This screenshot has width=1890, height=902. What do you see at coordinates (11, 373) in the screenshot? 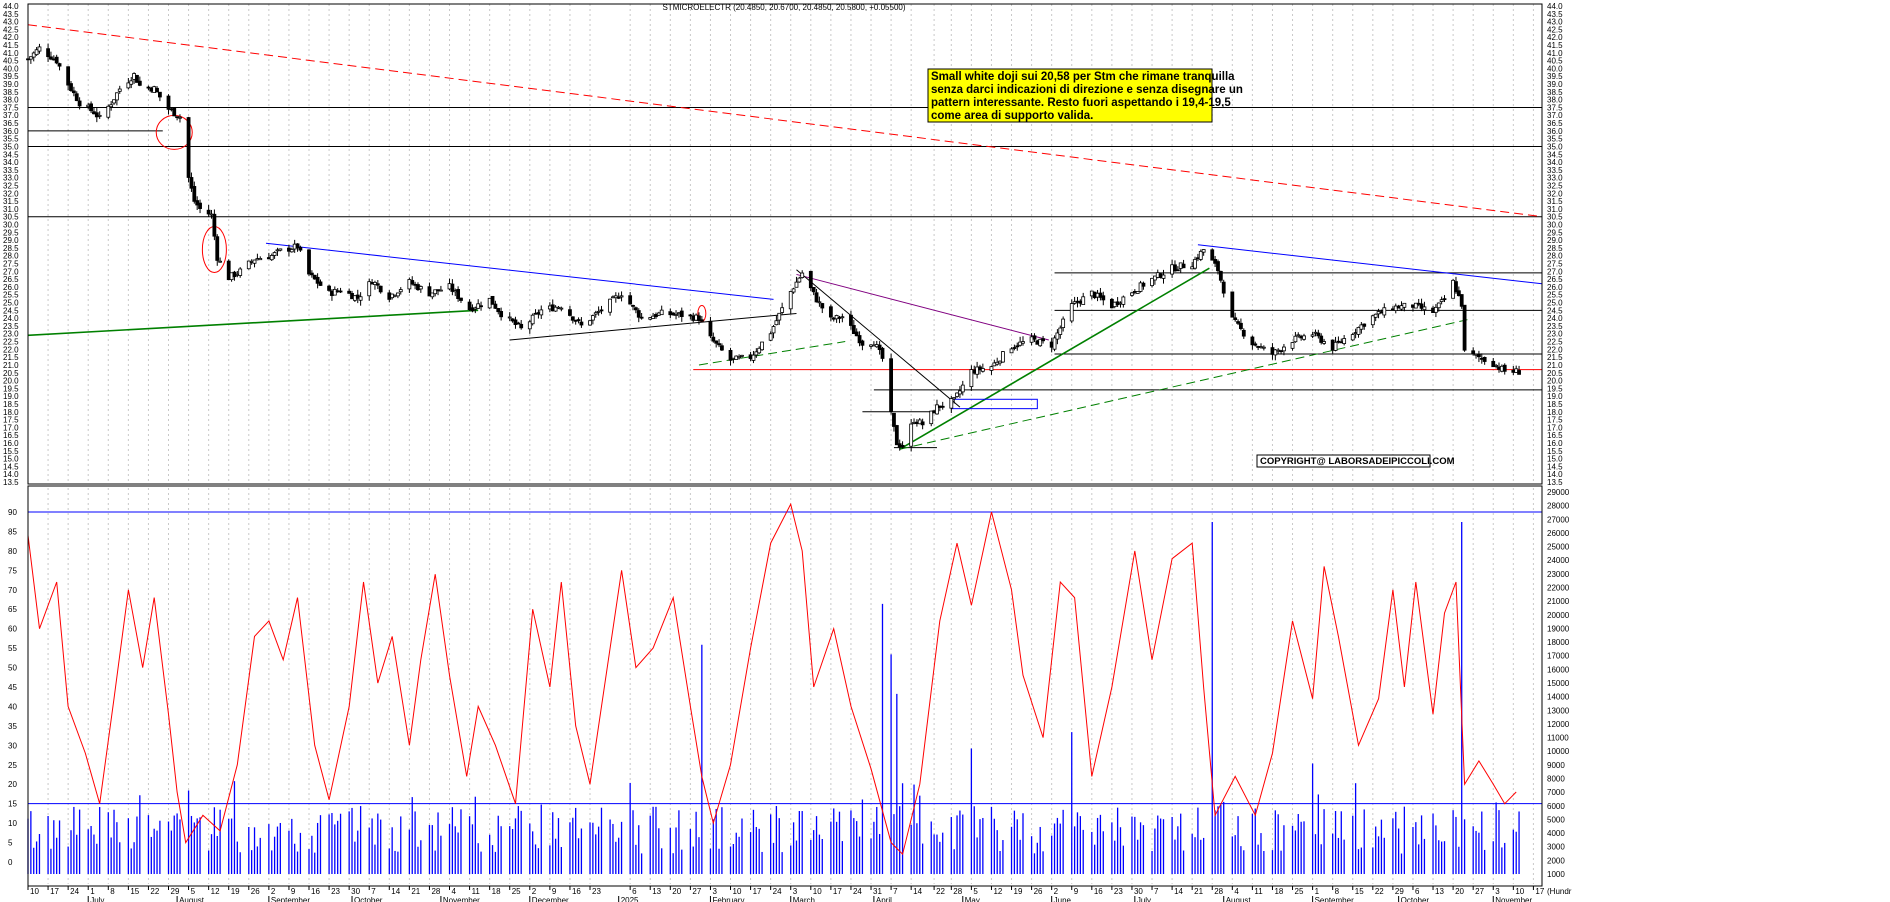
I see `price-tick-left: 20.5` at bounding box center [11, 373].